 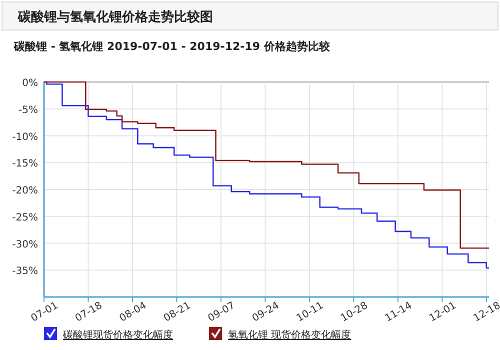 I want to click on y-tick-label: -30%, so click(x=25, y=244).